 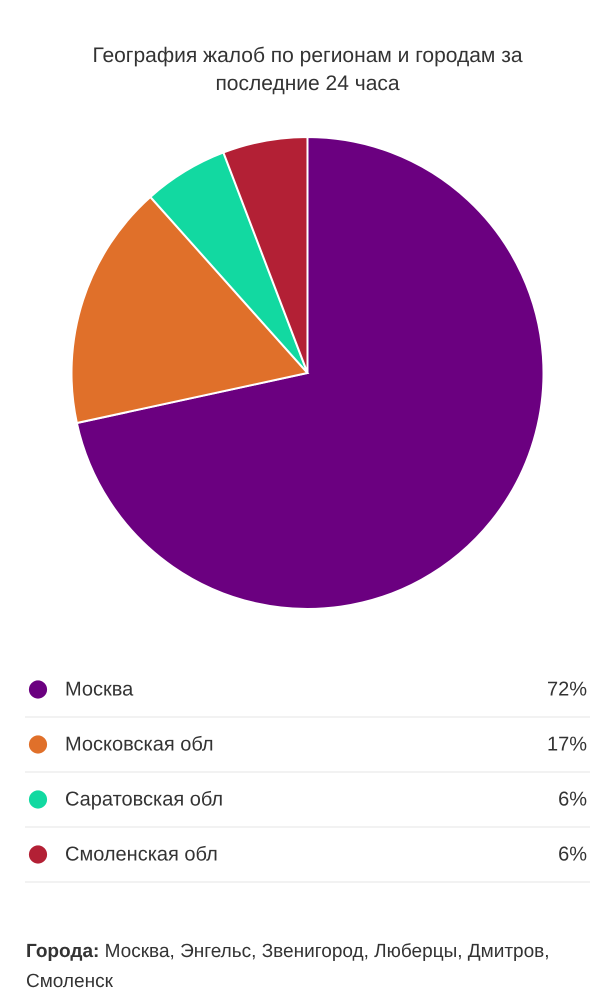 I want to click on data-label: 17%, so click(x=567, y=745).